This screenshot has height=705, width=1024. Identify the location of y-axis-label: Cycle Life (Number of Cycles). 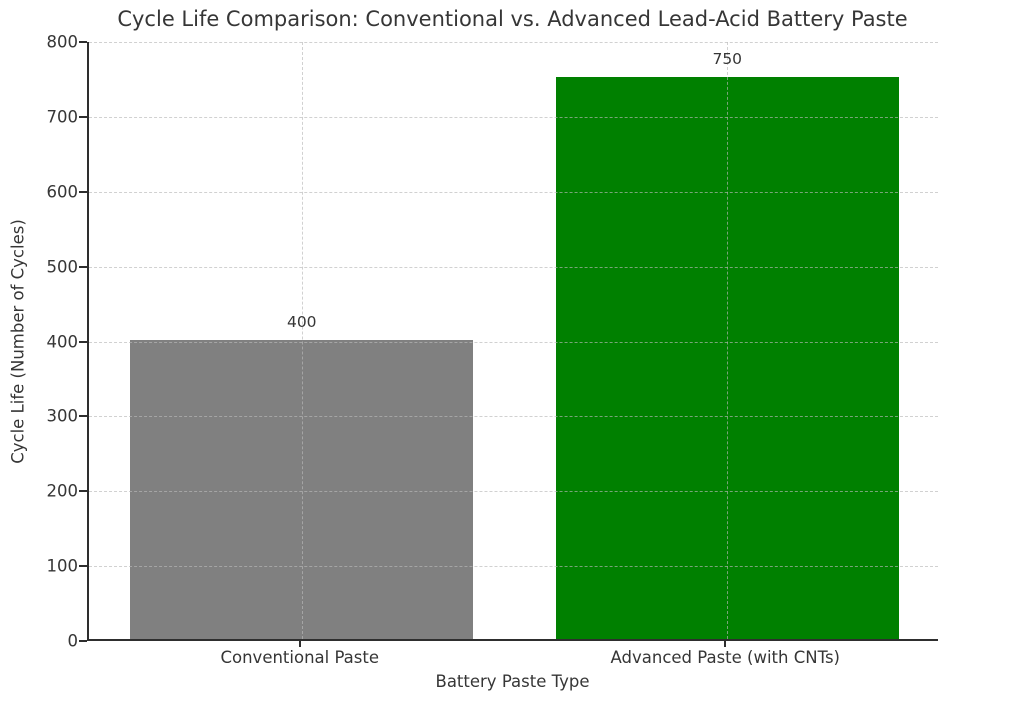
(18, 341).